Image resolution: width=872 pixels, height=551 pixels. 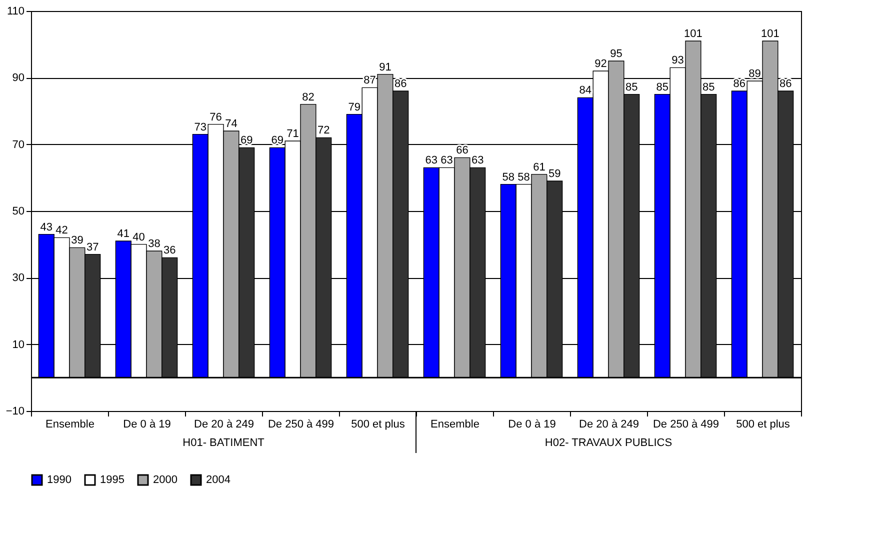 I want to click on legend-label: 2000, so click(x=165, y=480).